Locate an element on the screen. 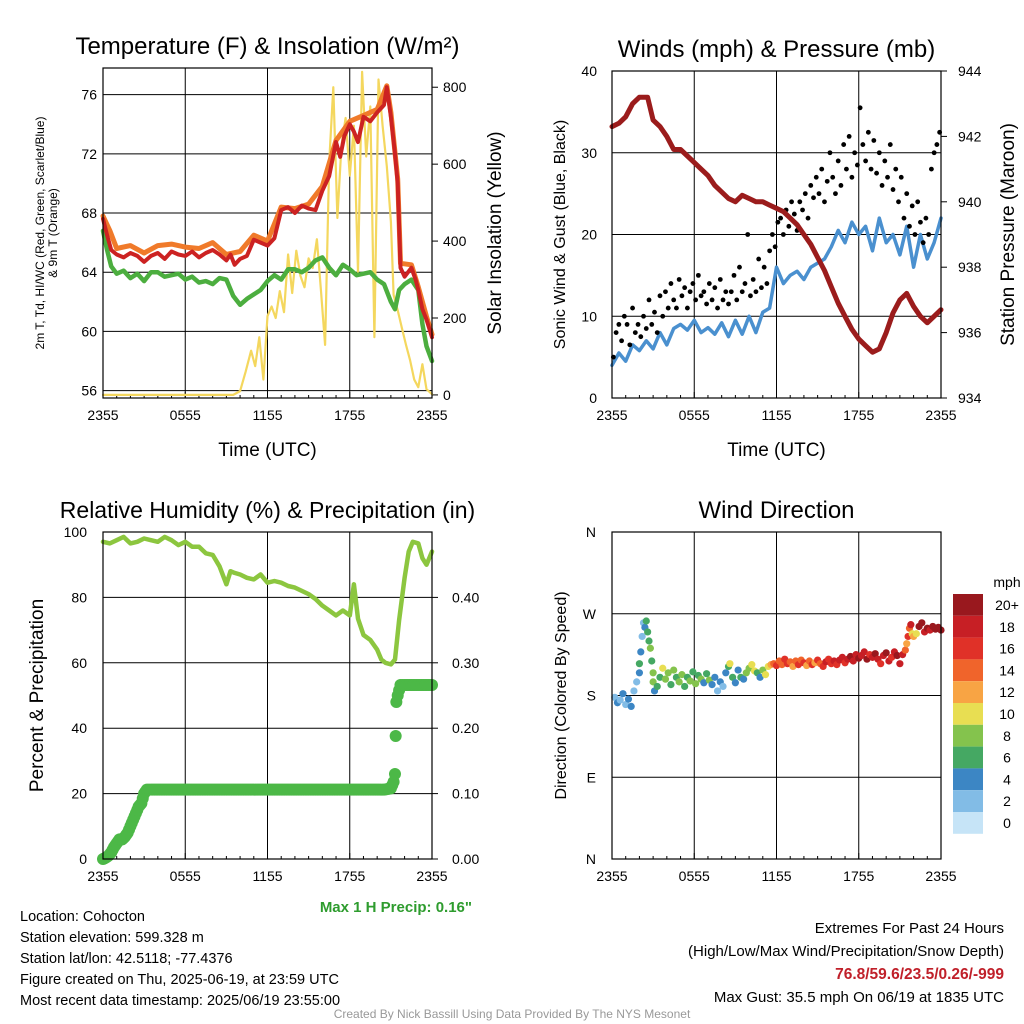 This screenshot has width=1024, height=1024. legend-label: 10 is located at coordinates (1007, 714).